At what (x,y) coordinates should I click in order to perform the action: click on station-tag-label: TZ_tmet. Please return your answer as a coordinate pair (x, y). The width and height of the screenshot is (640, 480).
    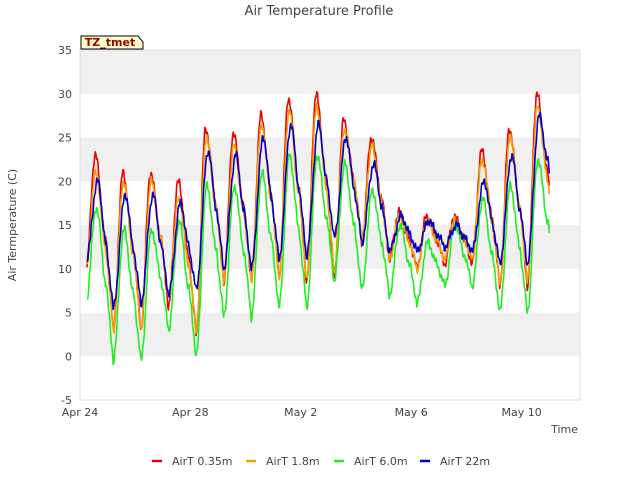
    Looking at the image, I should click on (110, 42).